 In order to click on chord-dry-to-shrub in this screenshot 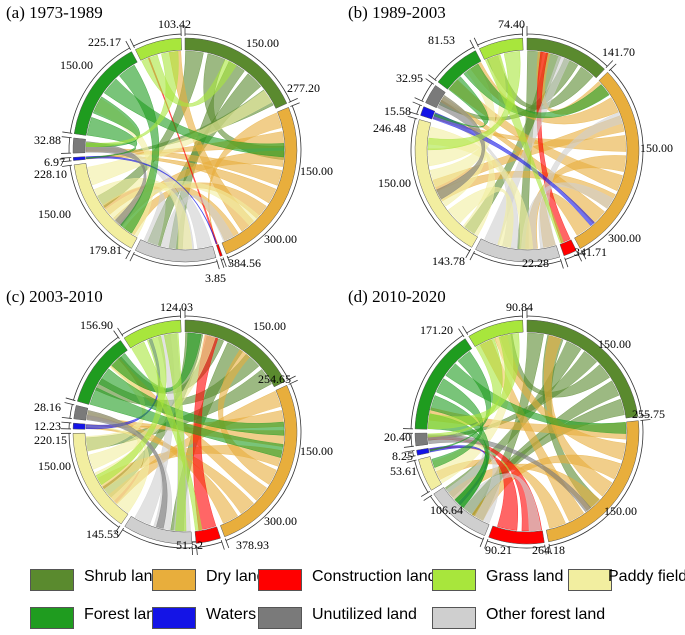, I will do `click(578, 416)`.